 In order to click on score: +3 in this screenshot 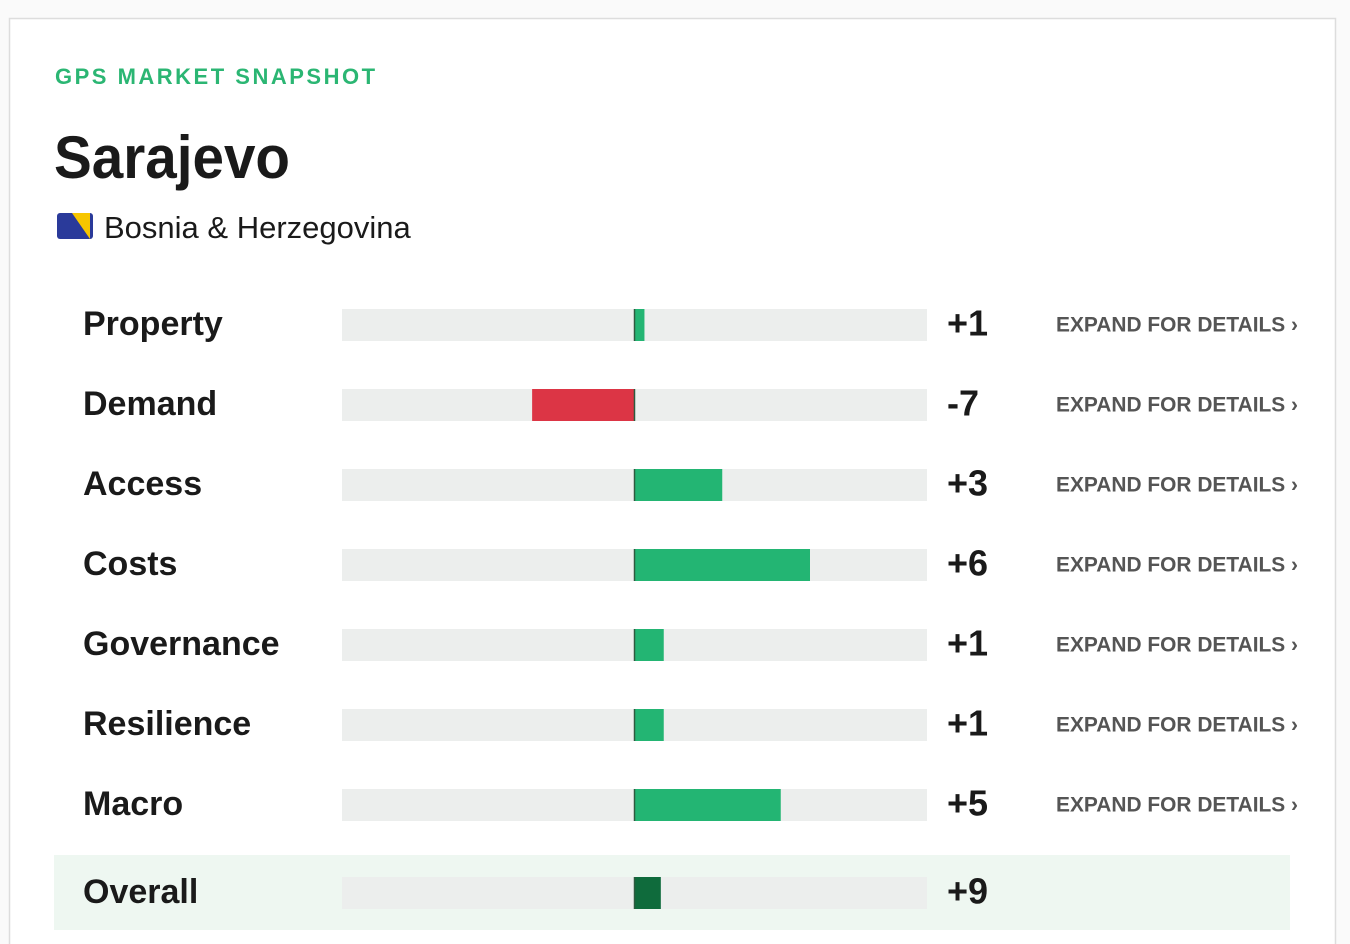, I will do `click(967, 483)`.